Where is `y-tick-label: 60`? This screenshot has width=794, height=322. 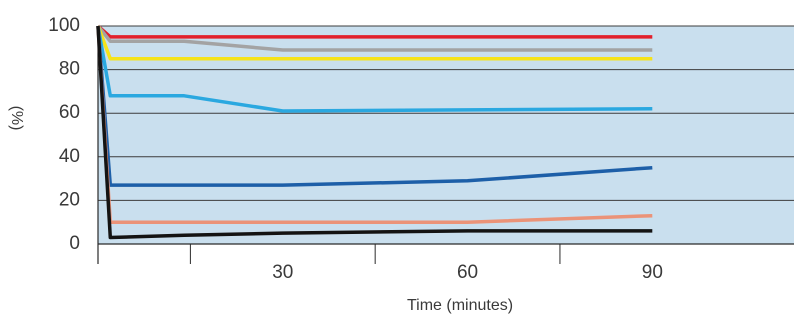 y-tick-label: 60 is located at coordinates (69, 112).